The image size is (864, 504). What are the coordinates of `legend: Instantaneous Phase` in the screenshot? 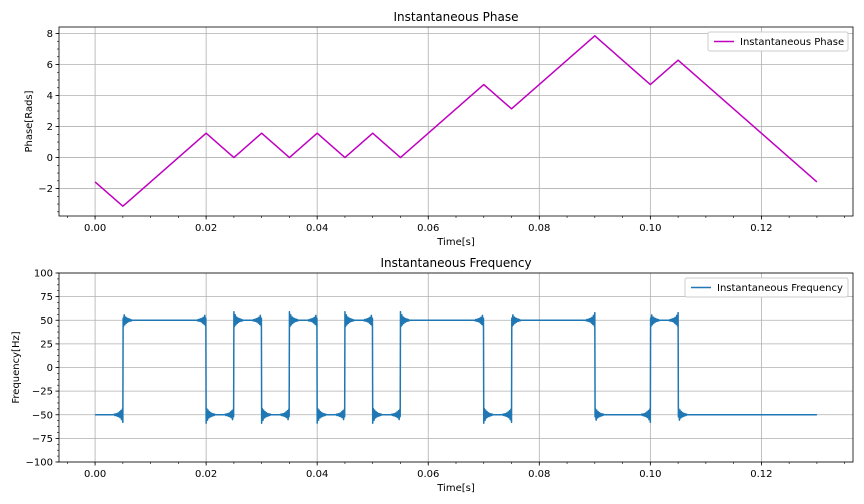 It's located at (778, 41).